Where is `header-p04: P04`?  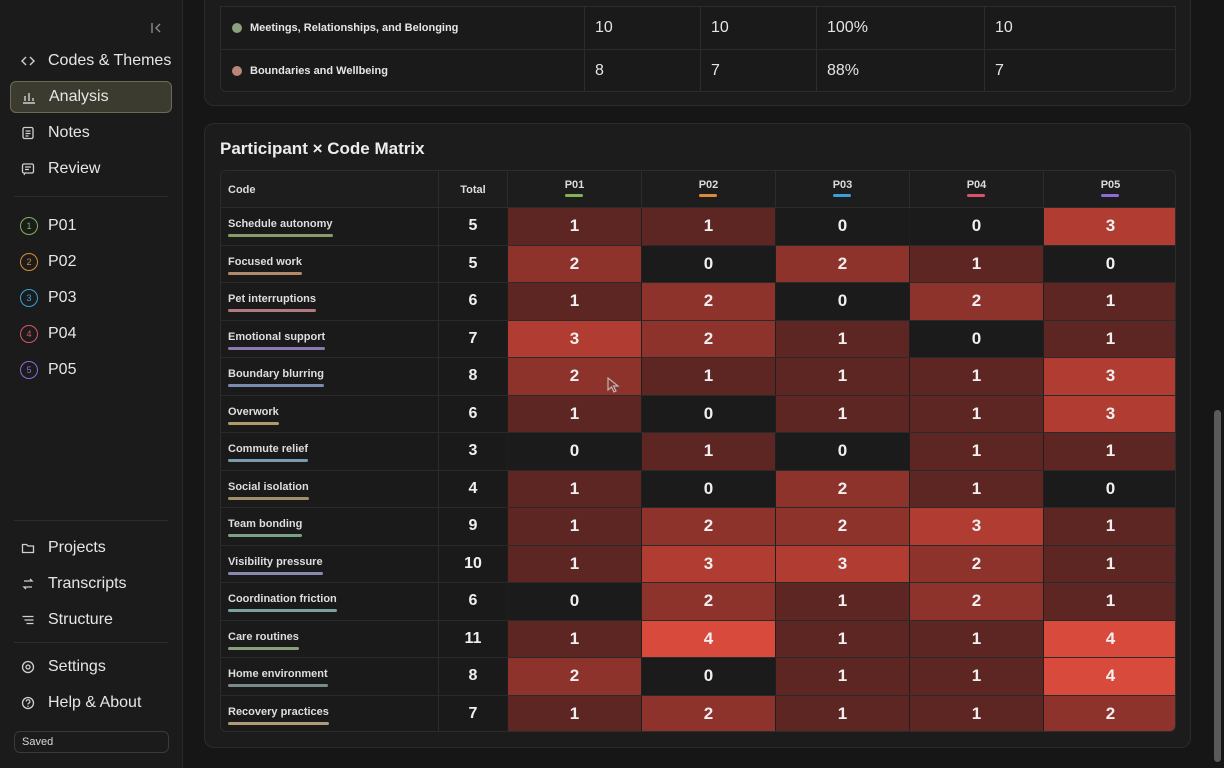 header-p04: P04 is located at coordinates (976, 189).